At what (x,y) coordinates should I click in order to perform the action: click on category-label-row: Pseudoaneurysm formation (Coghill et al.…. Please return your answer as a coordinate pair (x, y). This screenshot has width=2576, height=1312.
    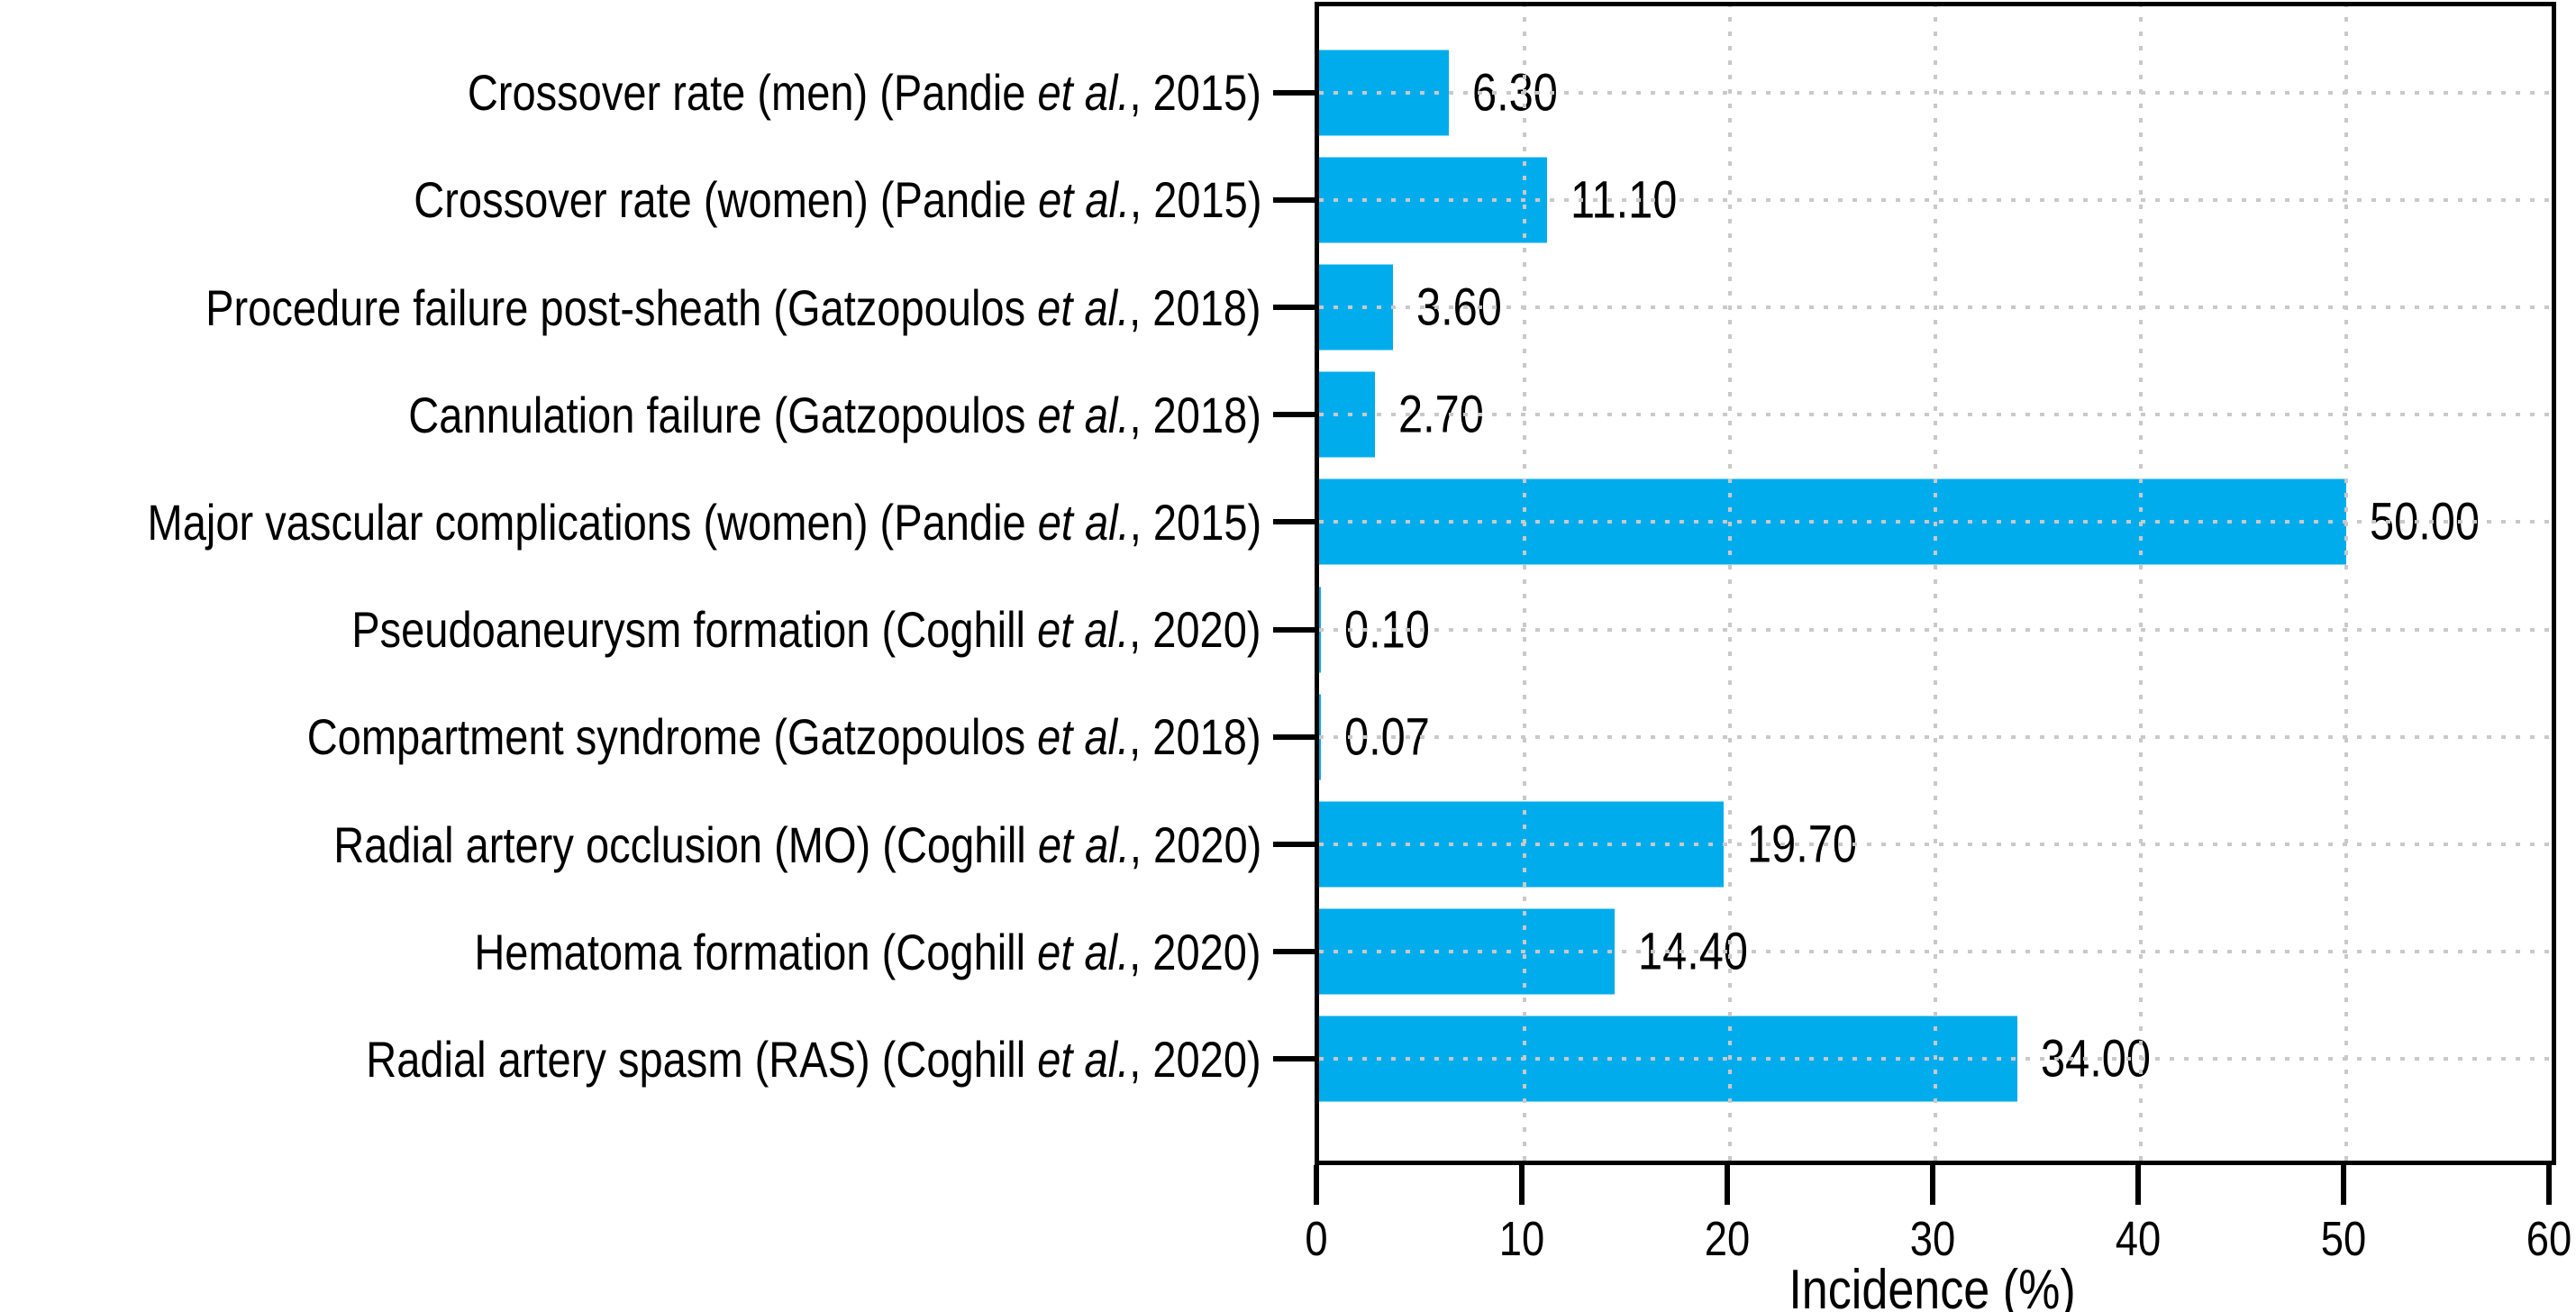
    Looking at the image, I should click on (632, 629).